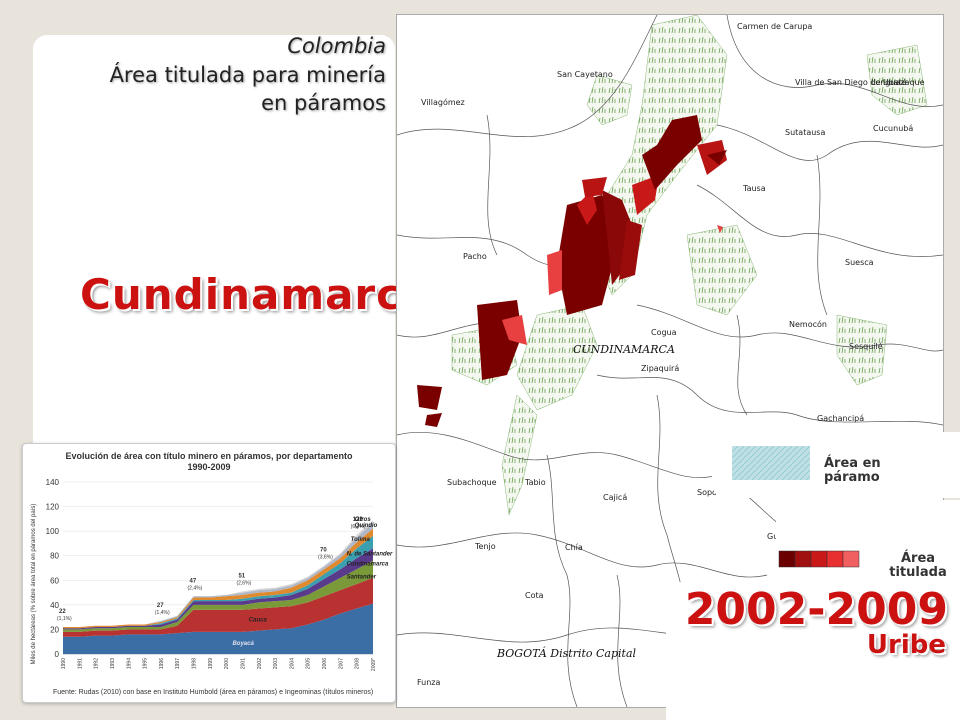  I want to click on town-label: San Cayetano, so click(585, 74).